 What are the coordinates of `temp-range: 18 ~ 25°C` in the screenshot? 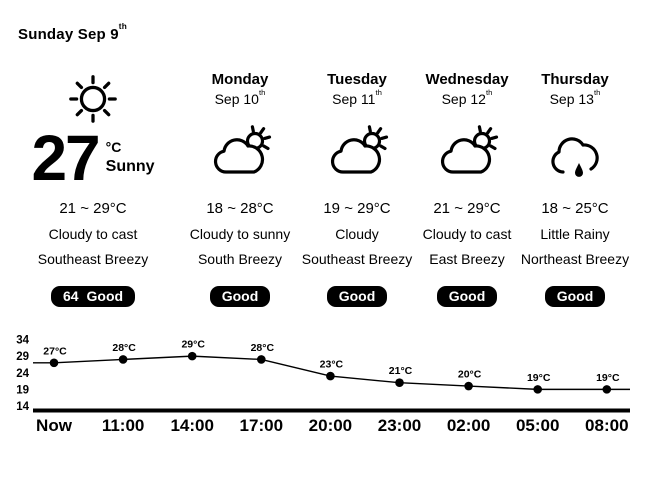 It's located at (575, 208).